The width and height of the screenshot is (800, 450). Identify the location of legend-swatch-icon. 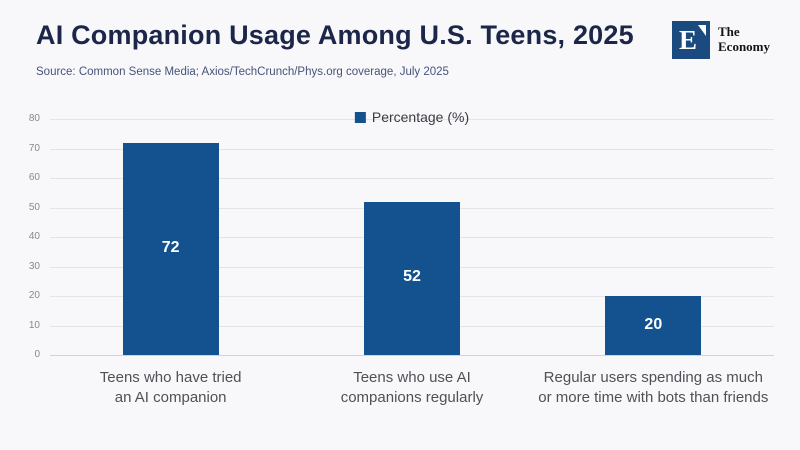
(360, 117).